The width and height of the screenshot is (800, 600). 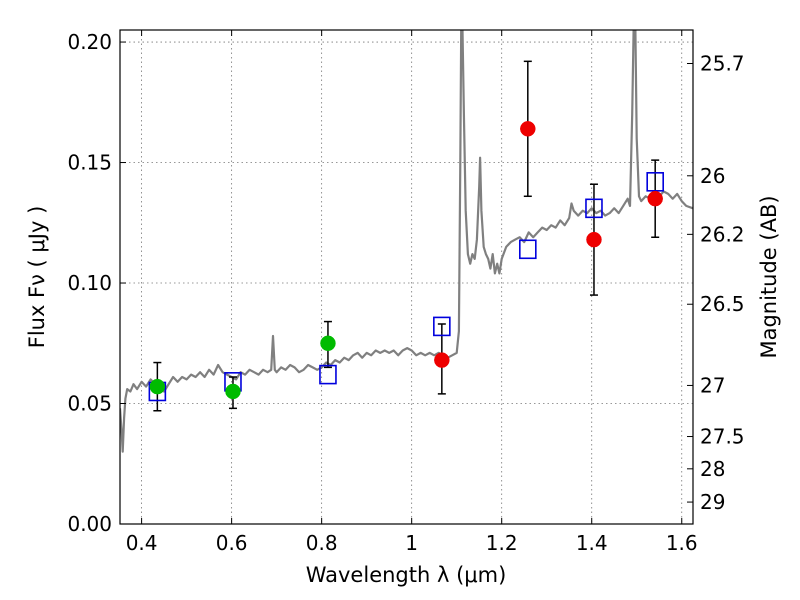 What do you see at coordinates (769, 276) in the screenshot?
I see `right-axis-label: Magnitude (AB)` at bounding box center [769, 276].